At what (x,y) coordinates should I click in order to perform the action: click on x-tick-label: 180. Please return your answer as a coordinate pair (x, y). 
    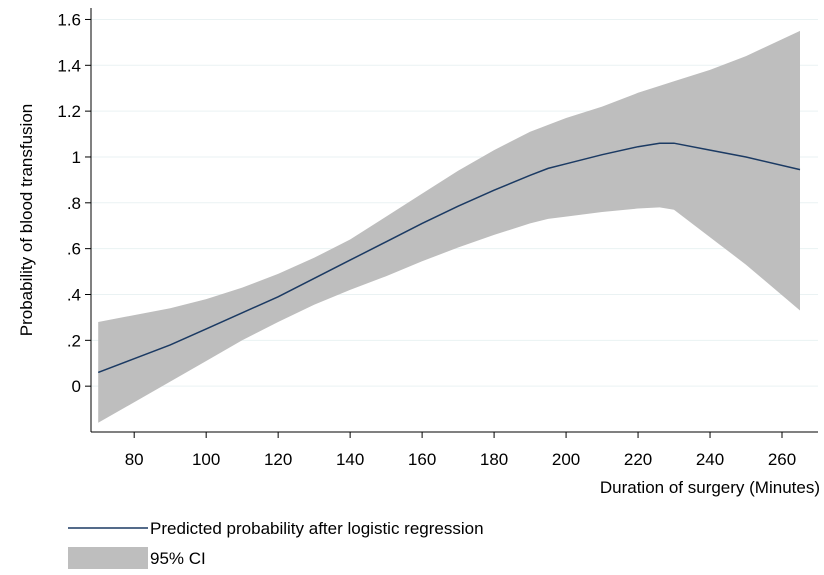
    Looking at the image, I should click on (494, 459).